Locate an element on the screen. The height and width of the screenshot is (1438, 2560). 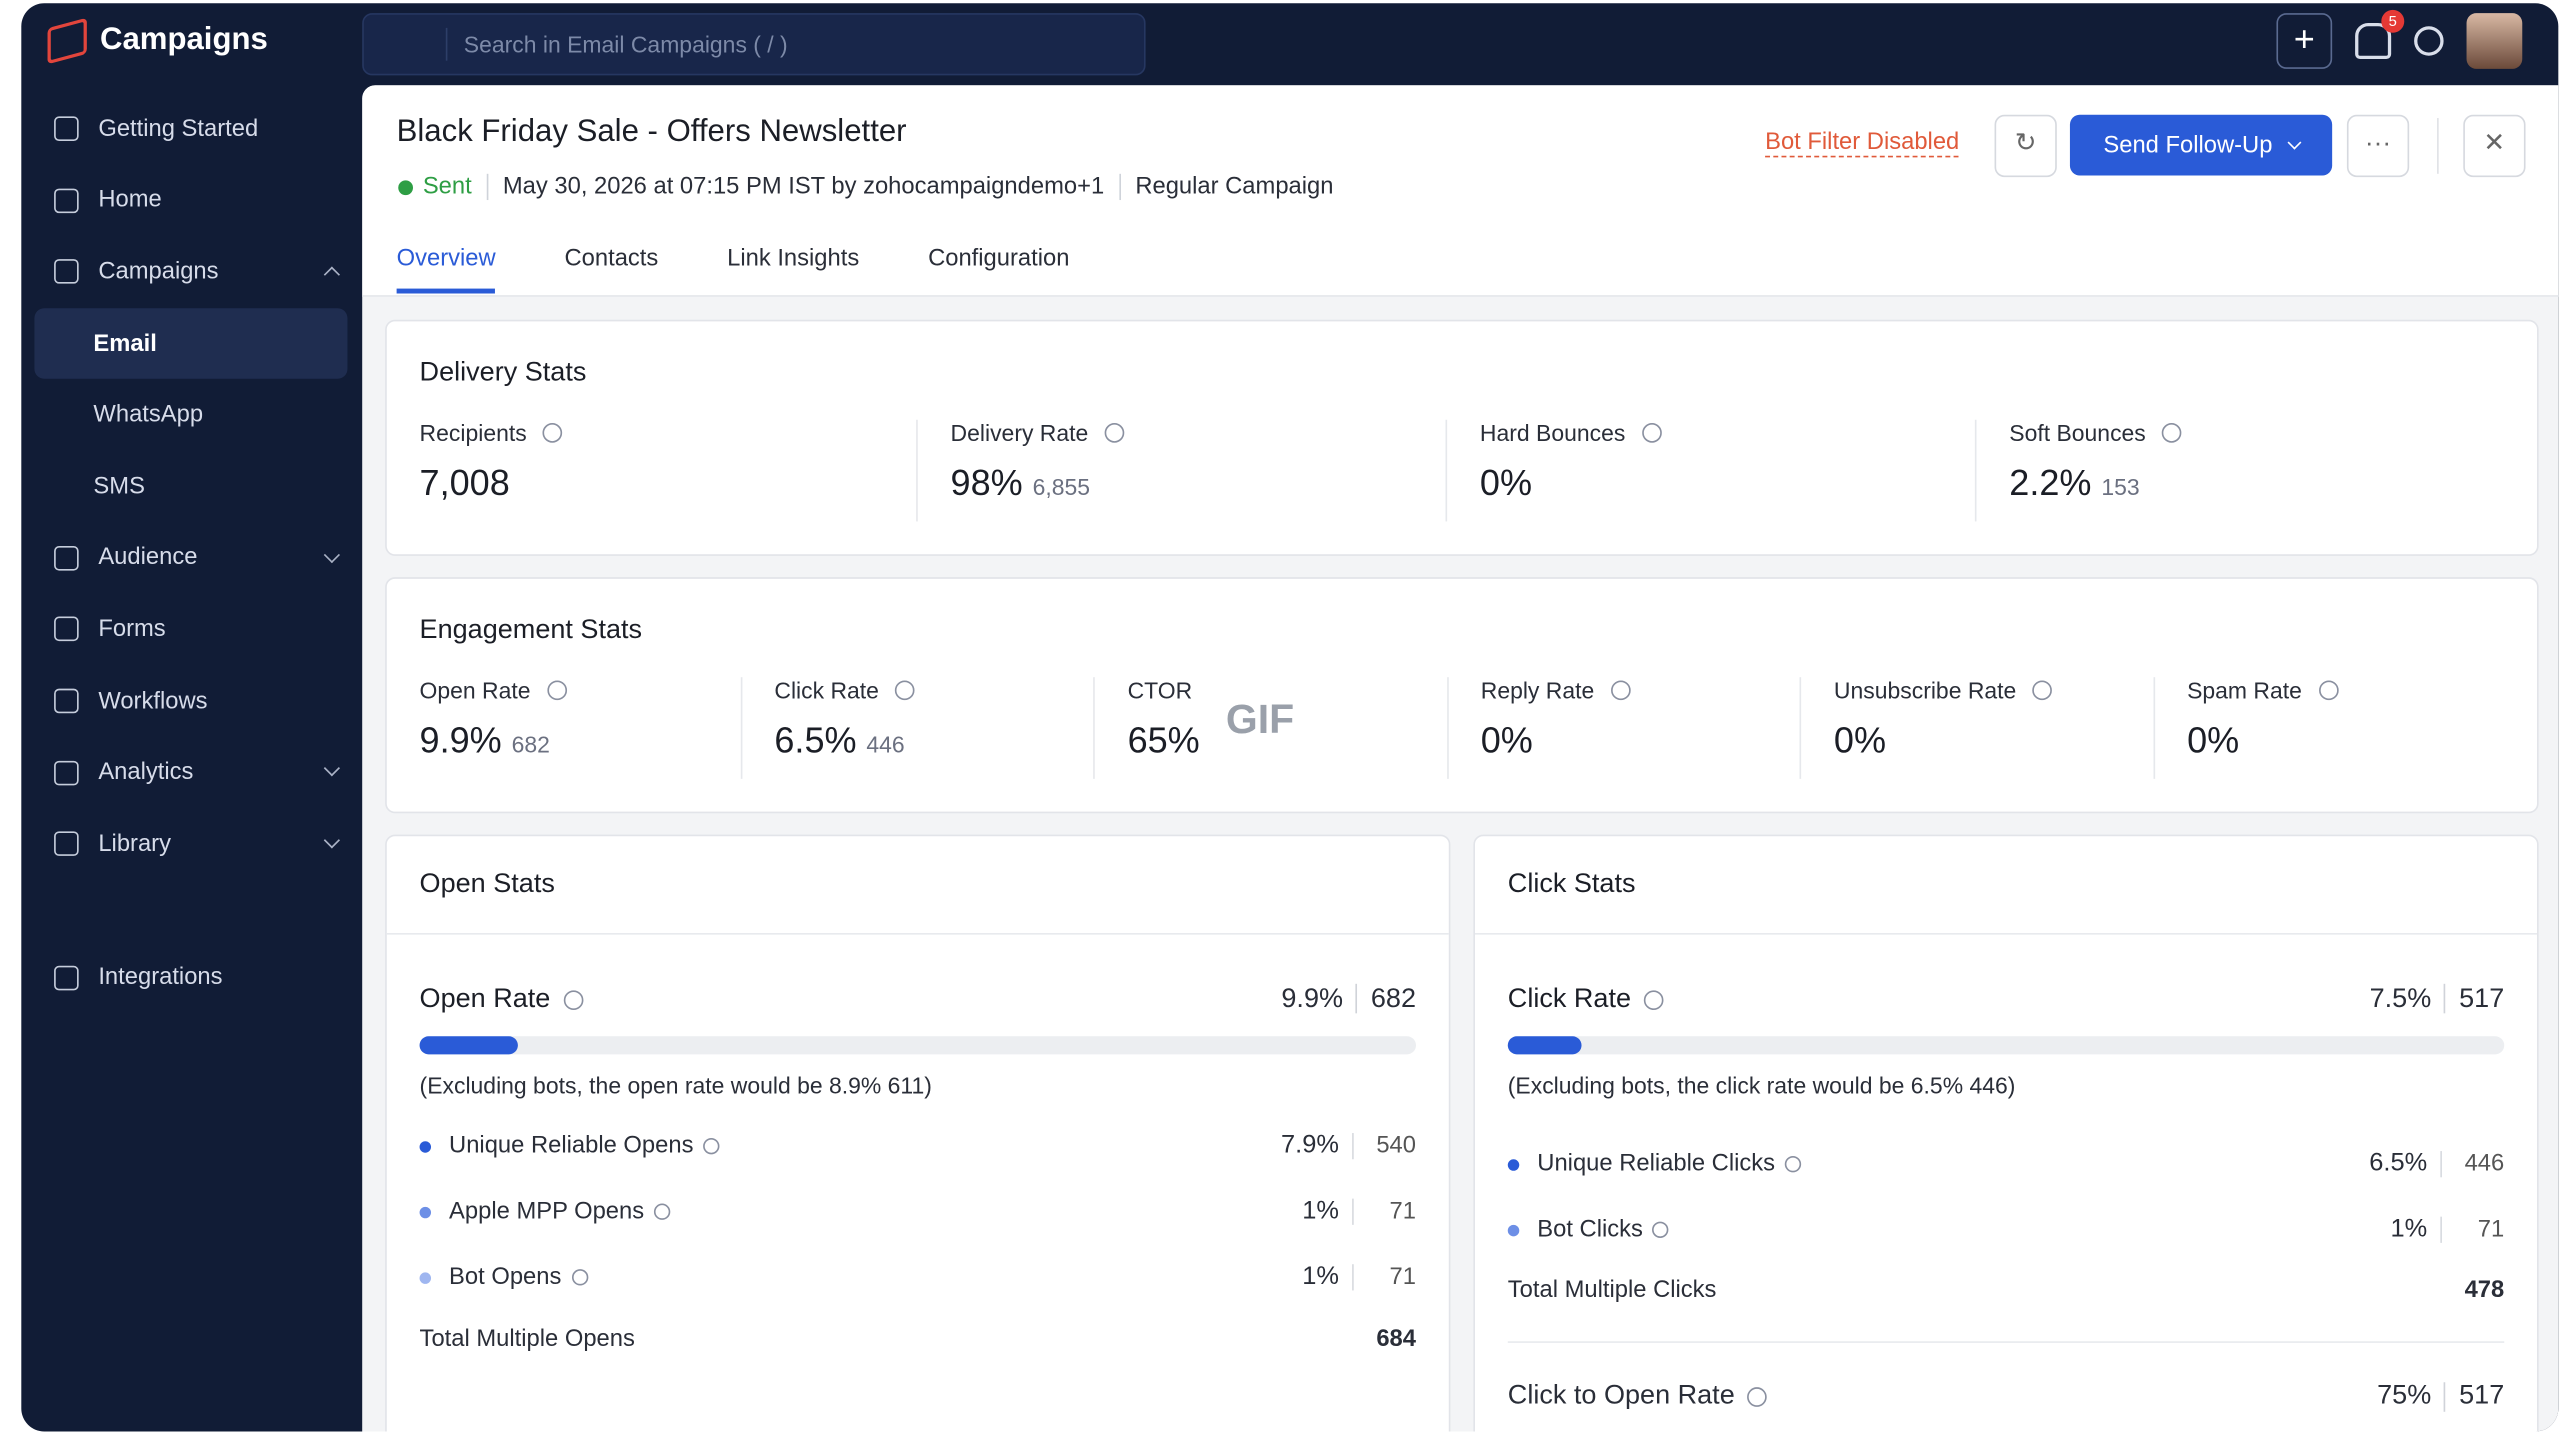
count: 446 is located at coordinates (2472, 1164).